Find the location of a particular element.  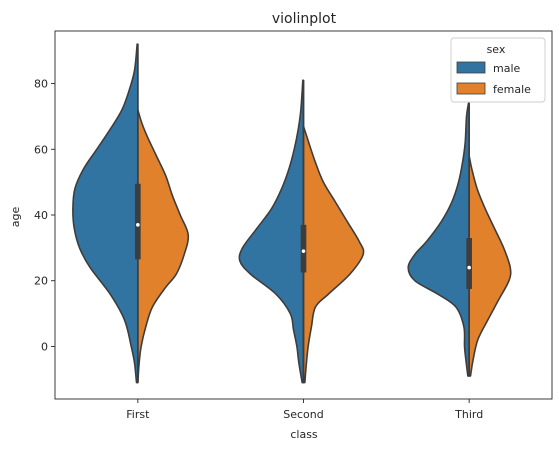

legend: sex male female is located at coordinates (498, 70).